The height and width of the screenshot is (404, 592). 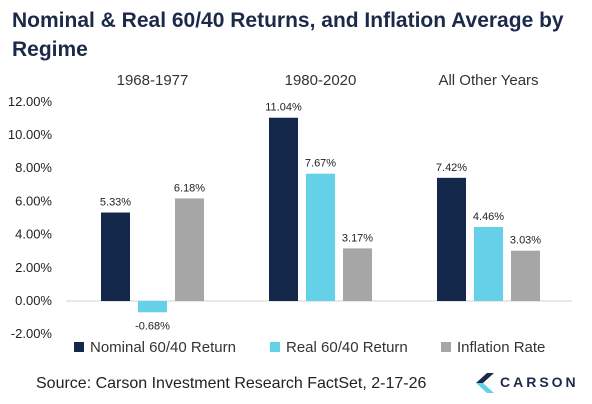 I want to click on y-tick-label: 2.00%, so click(x=33, y=267).